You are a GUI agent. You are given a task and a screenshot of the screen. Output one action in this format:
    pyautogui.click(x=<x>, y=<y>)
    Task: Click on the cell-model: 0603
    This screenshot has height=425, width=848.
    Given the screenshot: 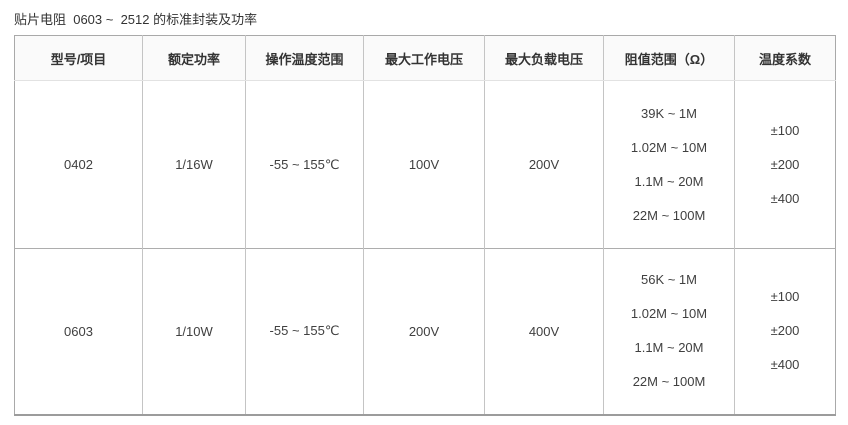 What is the action you would take?
    pyautogui.click(x=78, y=331)
    